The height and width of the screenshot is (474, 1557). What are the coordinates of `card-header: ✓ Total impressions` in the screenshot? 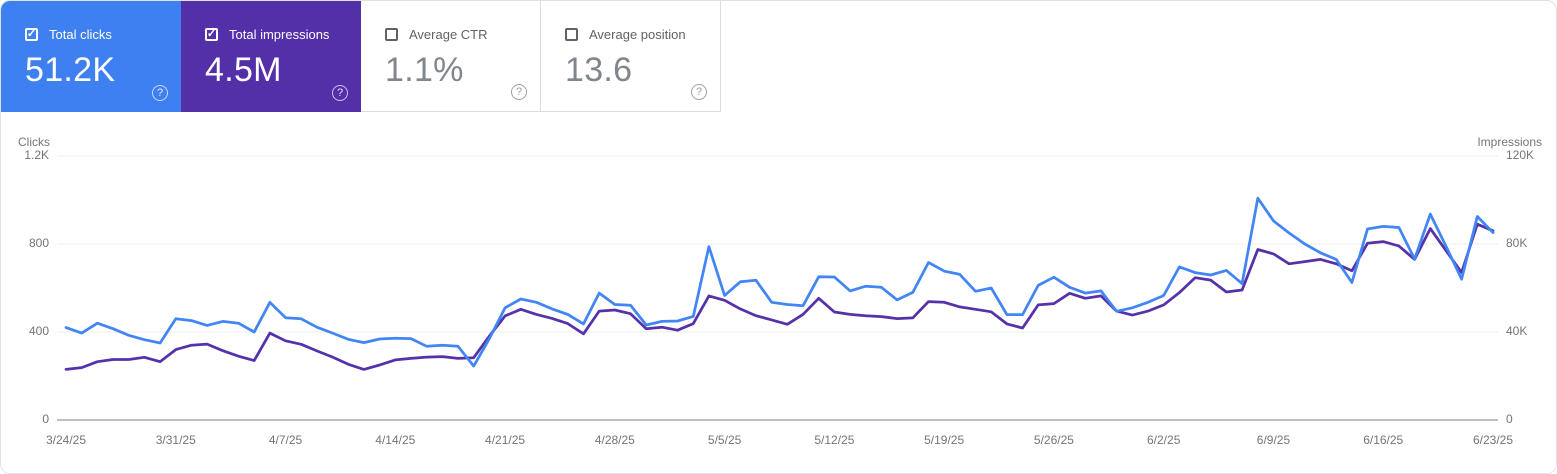 It's located at (283, 34).